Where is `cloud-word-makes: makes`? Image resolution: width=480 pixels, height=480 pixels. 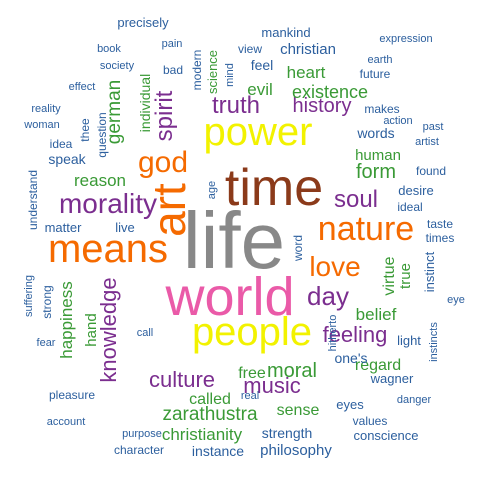
cloud-word-makes: makes is located at coordinates (381, 109).